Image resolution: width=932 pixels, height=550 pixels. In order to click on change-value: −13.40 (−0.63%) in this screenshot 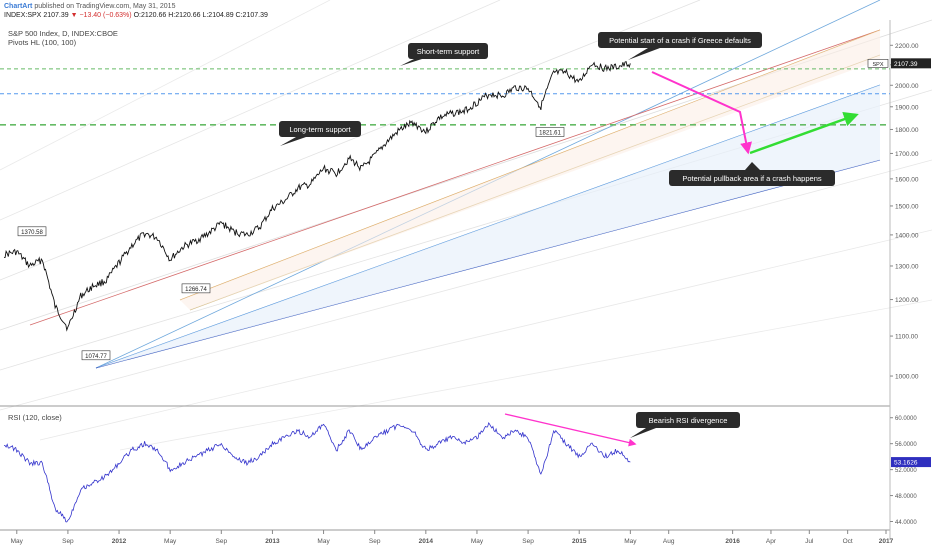, I will do `click(105, 15)`.